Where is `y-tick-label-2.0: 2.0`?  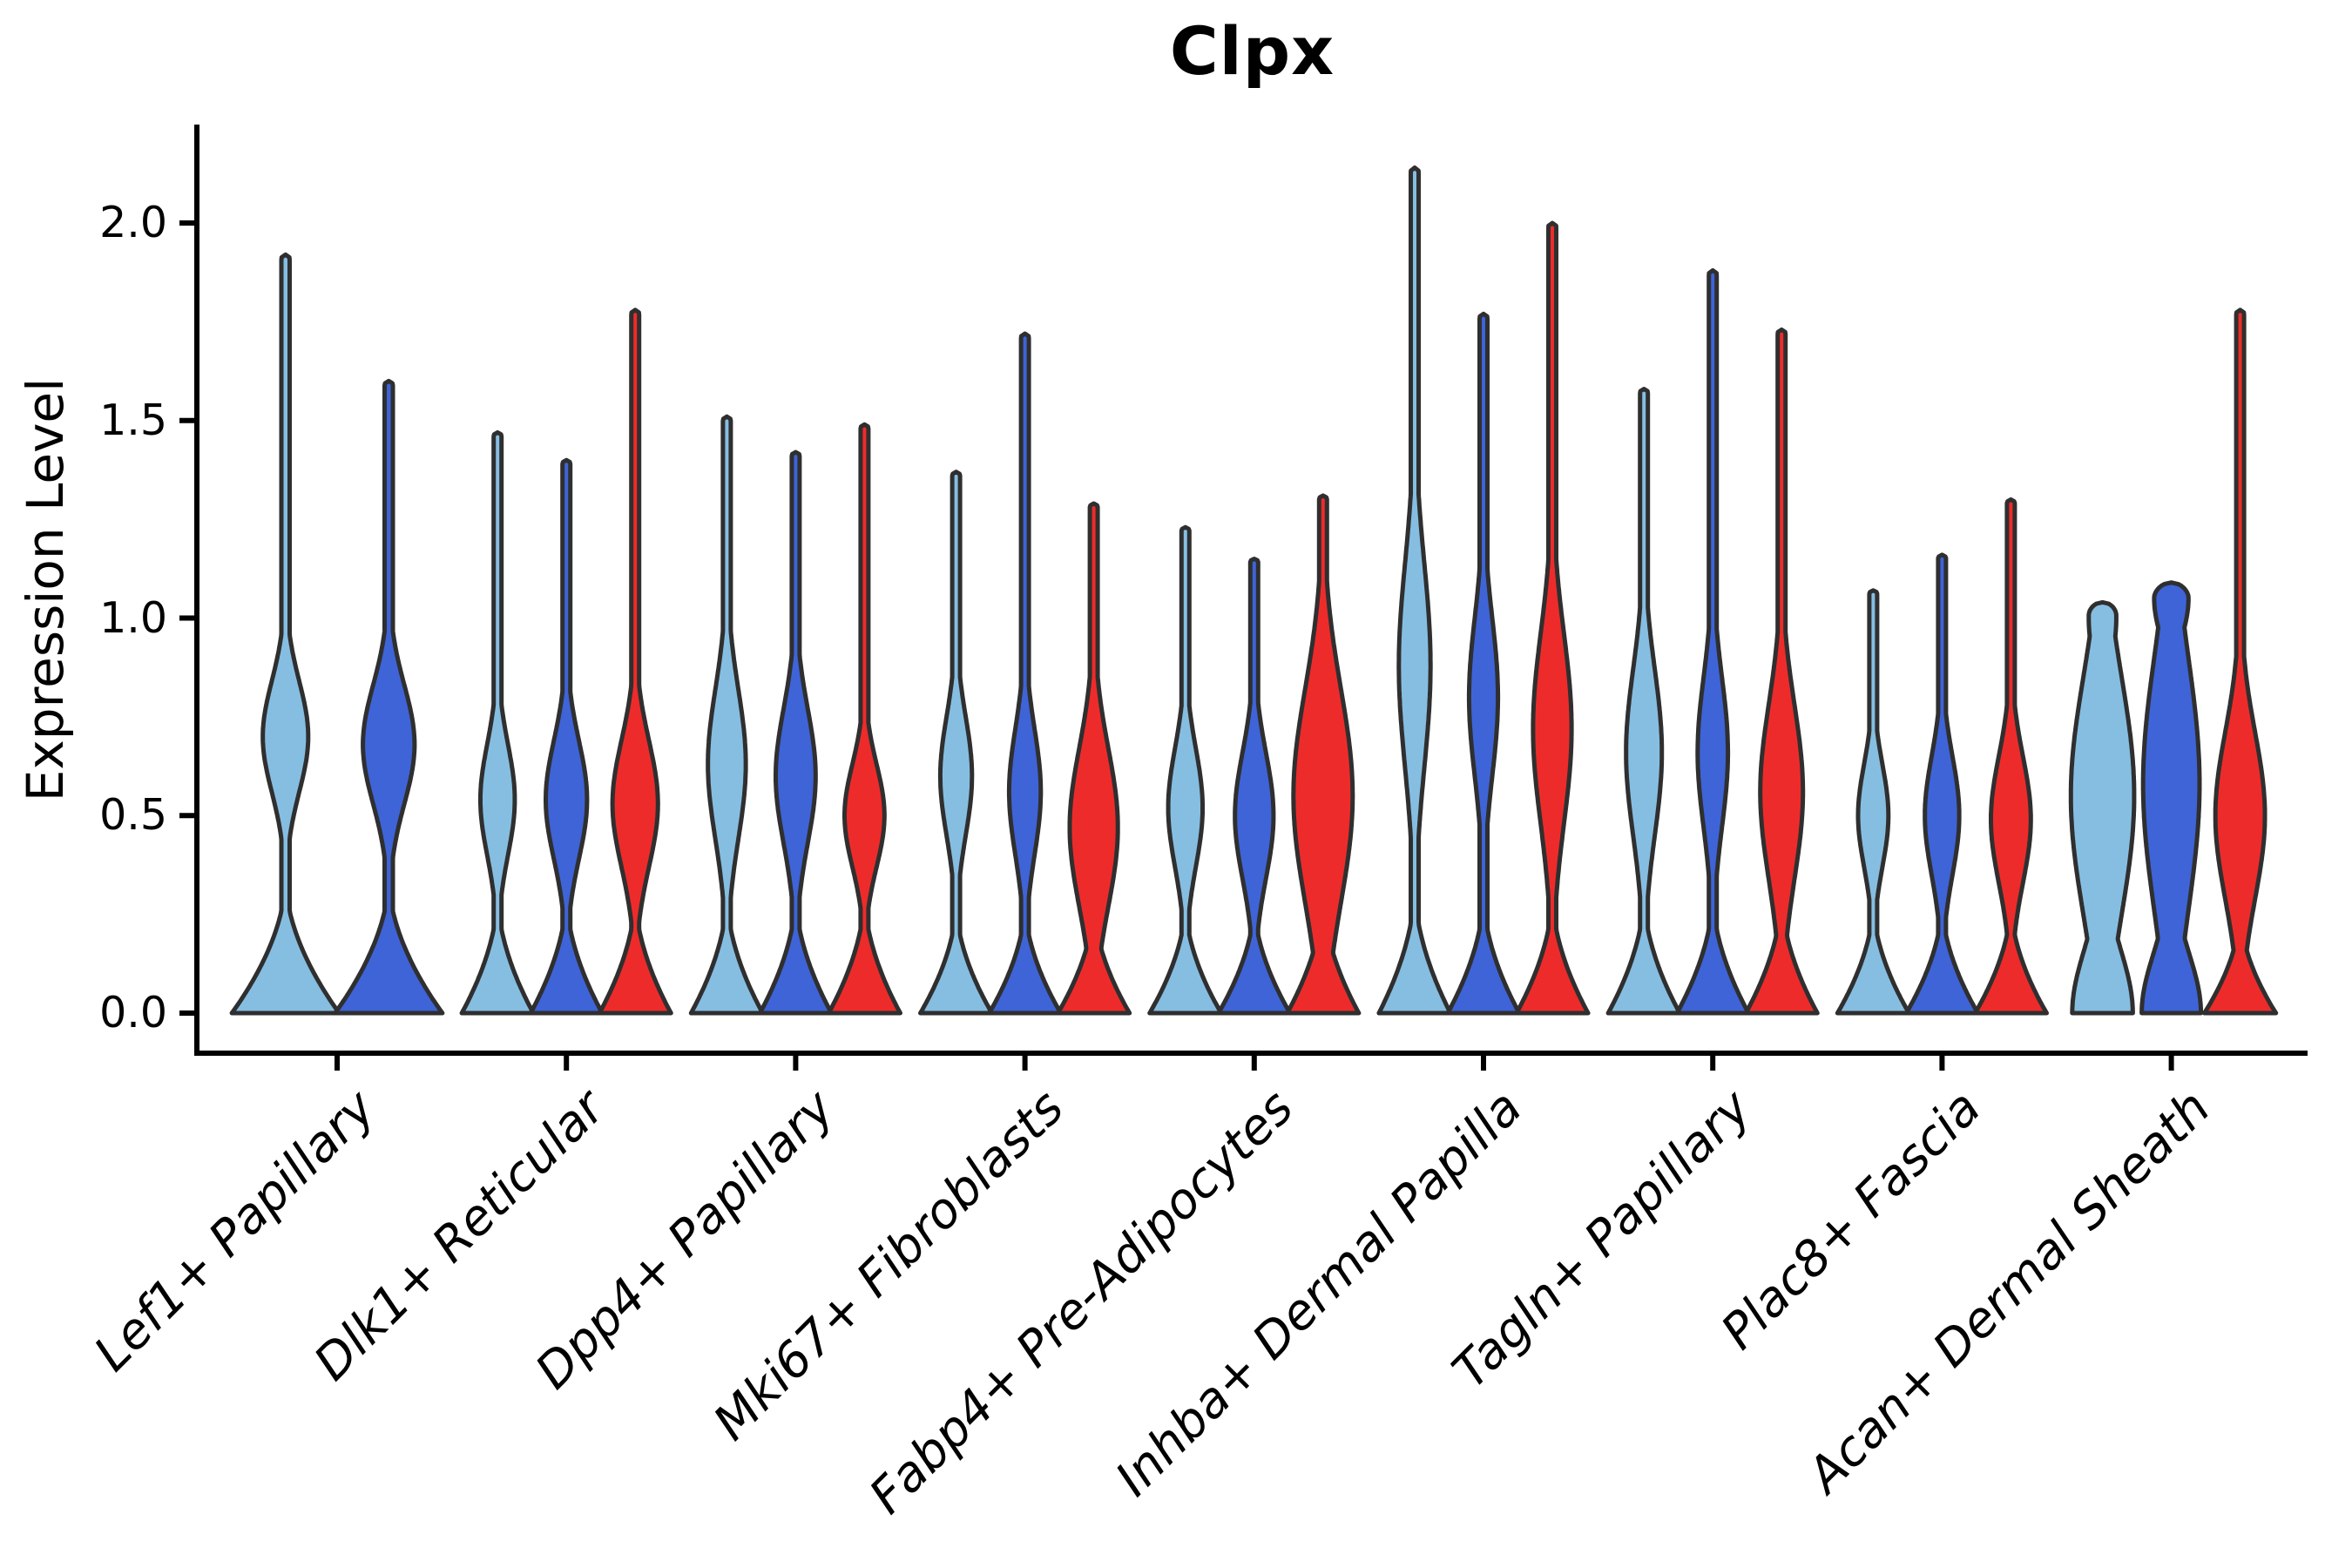 y-tick-label-2.0: 2.0 is located at coordinates (133, 222).